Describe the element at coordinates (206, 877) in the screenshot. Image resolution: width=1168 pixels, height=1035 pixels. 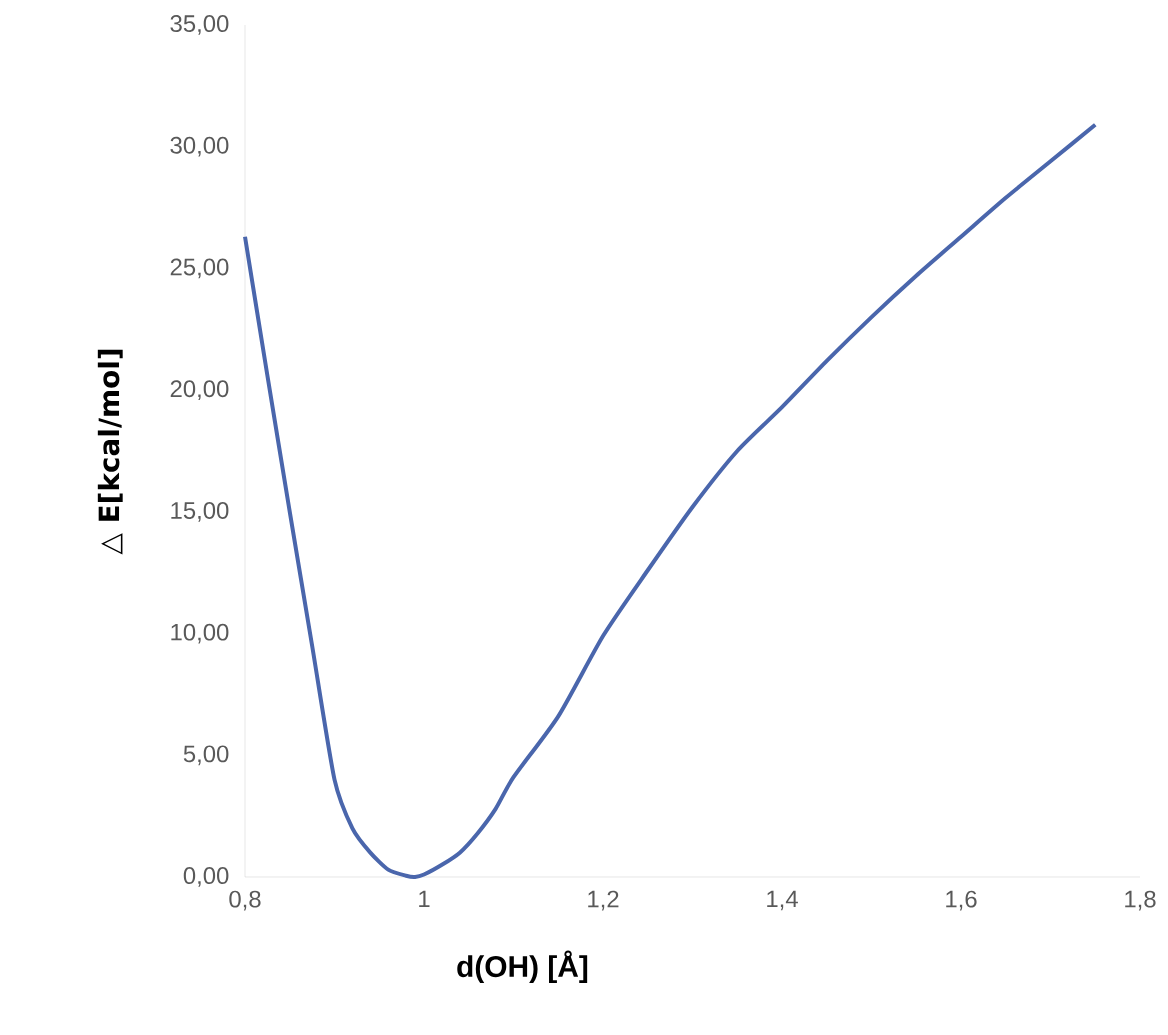
I see `y-tick-label: 0,00` at that location.